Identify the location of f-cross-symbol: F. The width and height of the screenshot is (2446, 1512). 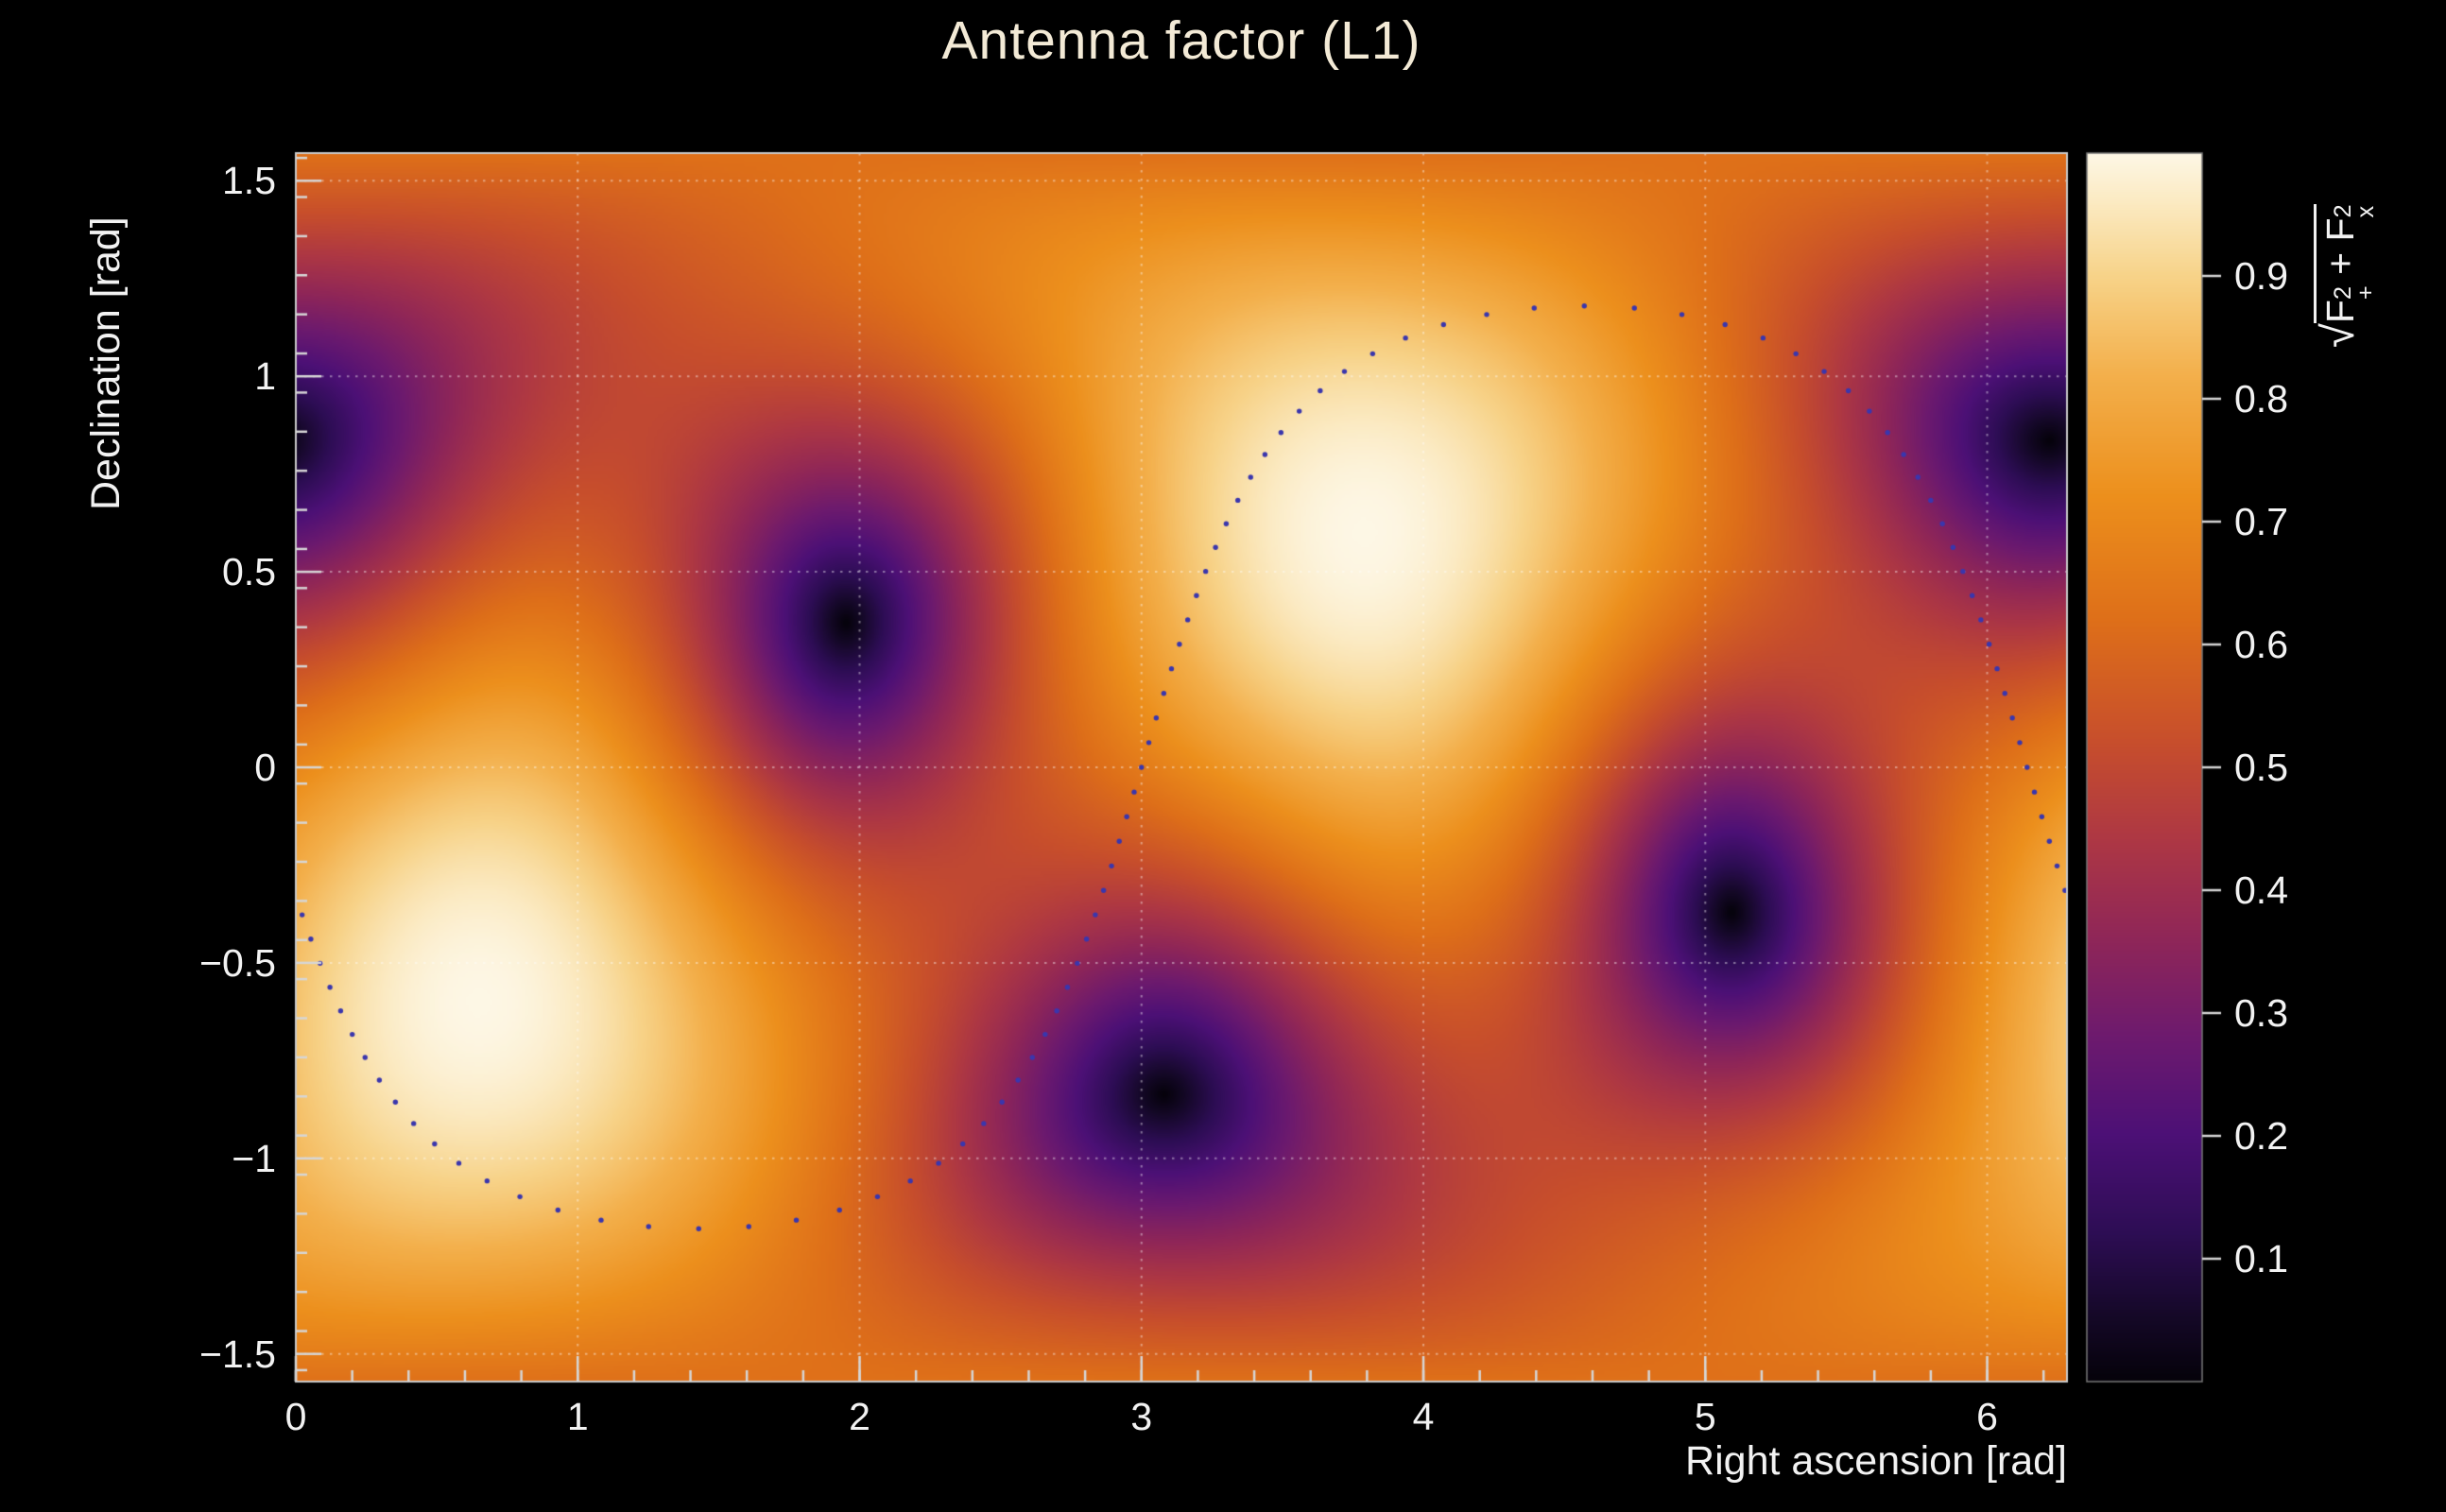
(2340, 229).